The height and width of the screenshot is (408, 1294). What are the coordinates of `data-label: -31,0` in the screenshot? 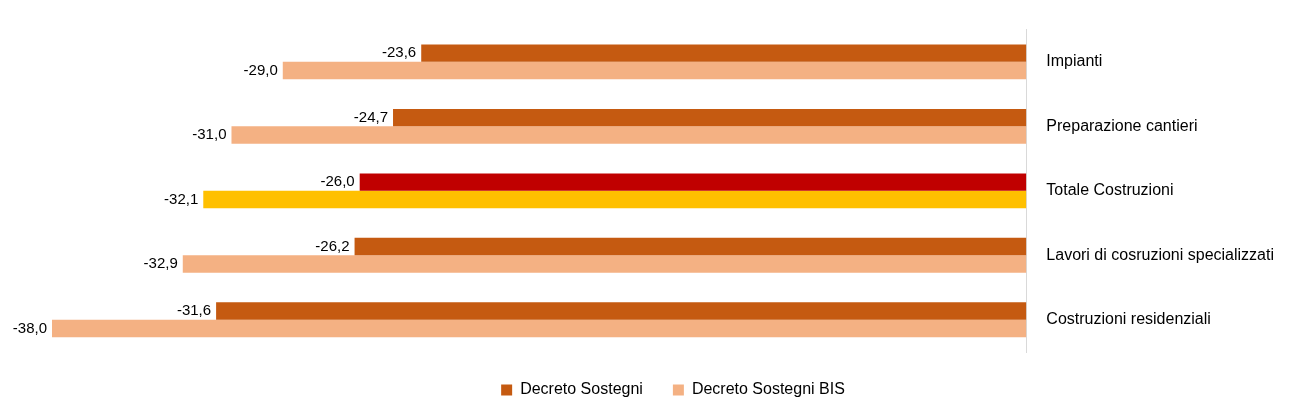 It's located at (209, 134).